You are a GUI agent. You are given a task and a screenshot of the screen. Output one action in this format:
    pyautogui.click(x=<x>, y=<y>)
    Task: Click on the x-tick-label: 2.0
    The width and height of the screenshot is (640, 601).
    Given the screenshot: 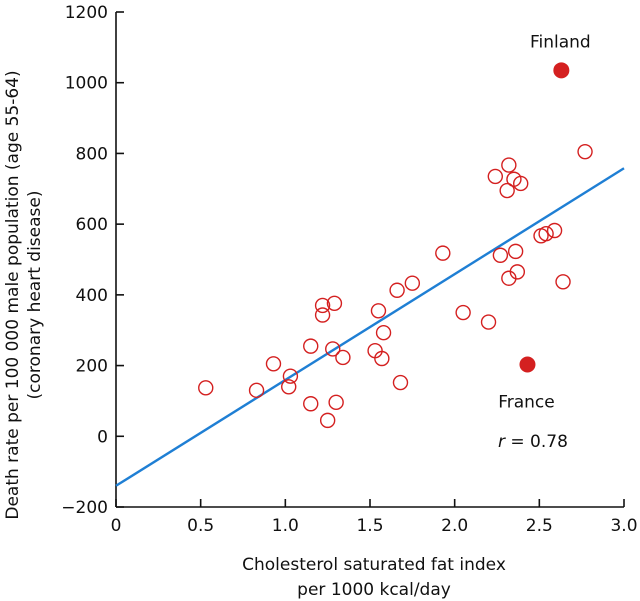 What is the action you would take?
    pyautogui.click(x=454, y=526)
    